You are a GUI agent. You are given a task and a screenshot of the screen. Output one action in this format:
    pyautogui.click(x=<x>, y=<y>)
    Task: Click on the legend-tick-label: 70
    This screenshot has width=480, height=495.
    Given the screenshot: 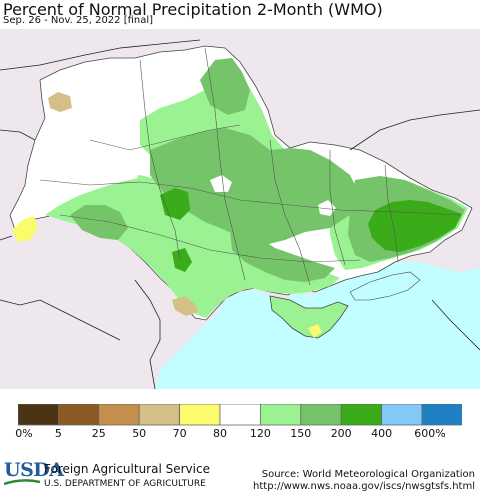 What is the action you would take?
    pyautogui.click(x=179, y=433)
    